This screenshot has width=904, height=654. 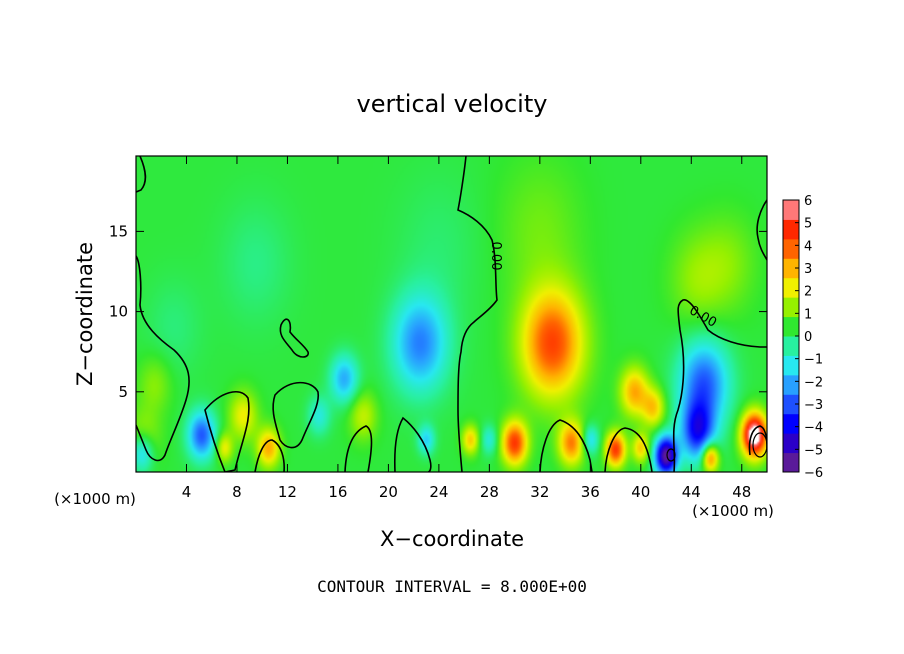 What do you see at coordinates (95, 499) in the screenshot?
I see `x-unit-left: (×1000 m)` at bounding box center [95, 499].